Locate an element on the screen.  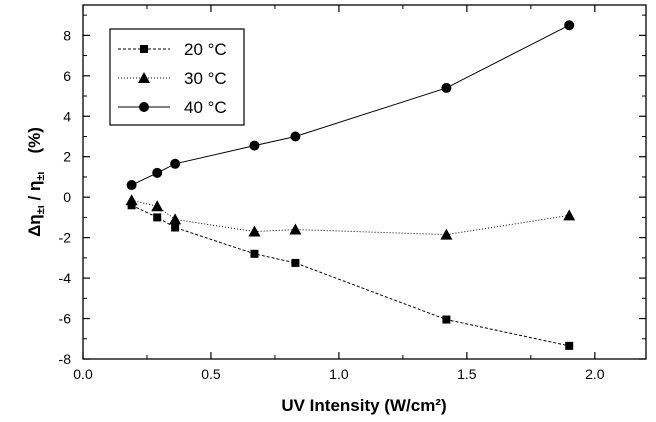
x-axis-title: UV Intensity (W/cm²) is located at coordinates (363, 405).